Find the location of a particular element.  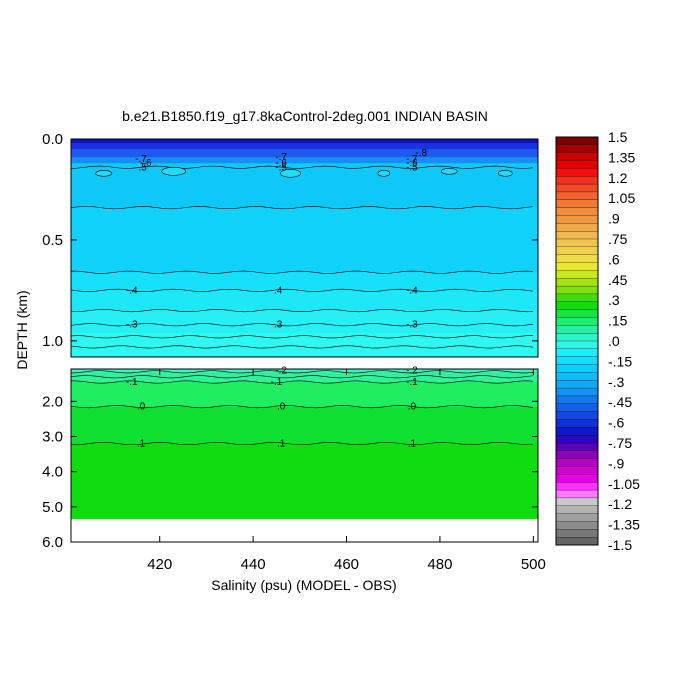

colorbar-label: 1.35 is located at coordinates (621, 157).